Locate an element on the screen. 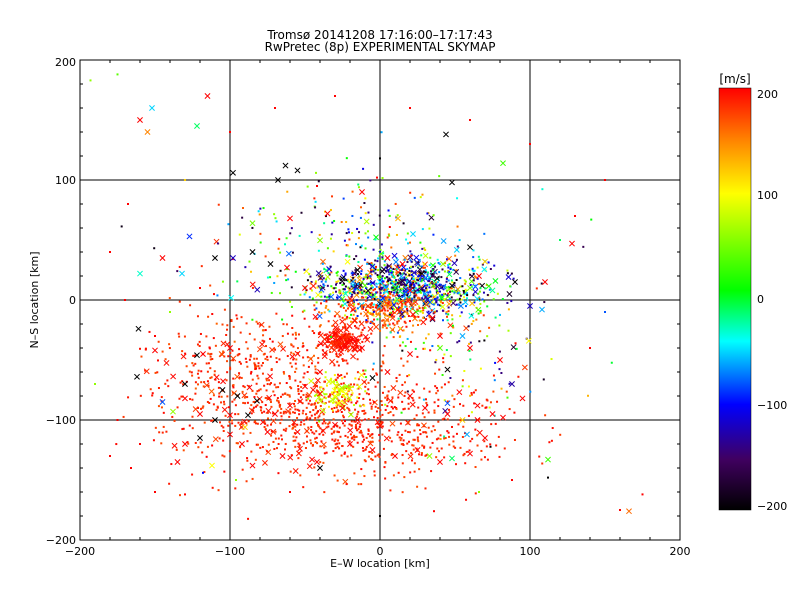 The width and height of the screenshot is (800, 600). colorbar-tick-label: −200 is located at coordinates (772, 506).